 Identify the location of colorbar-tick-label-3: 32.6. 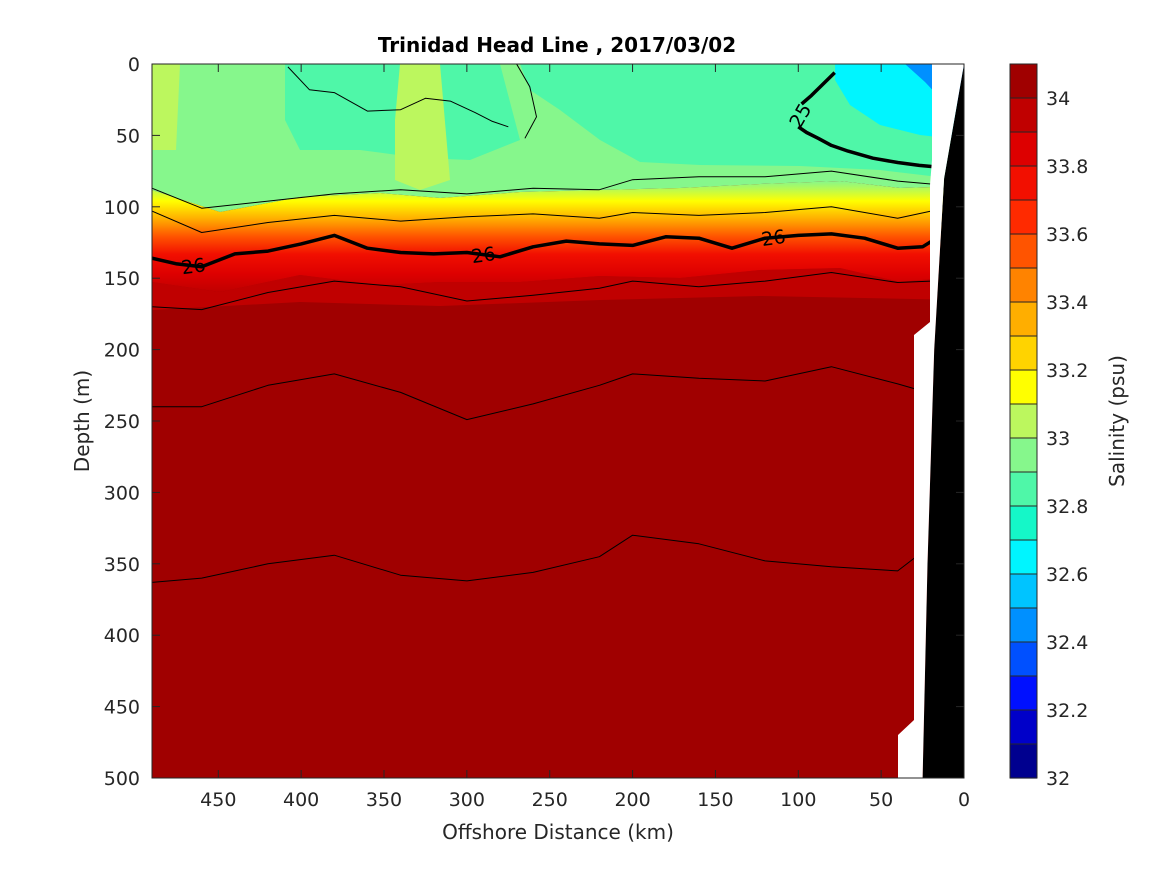
(1067, 575).